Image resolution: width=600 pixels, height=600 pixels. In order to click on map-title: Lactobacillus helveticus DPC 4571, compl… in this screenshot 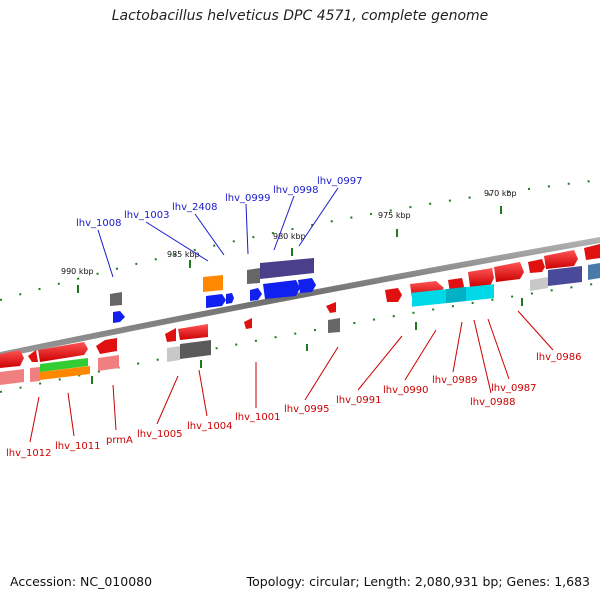, I will do `click(300, 16)`.